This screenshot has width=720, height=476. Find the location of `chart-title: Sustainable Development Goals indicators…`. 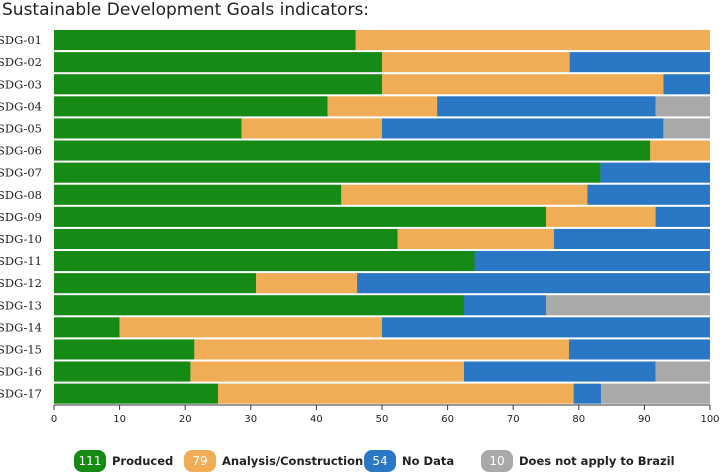

chart-title: Sustainable Development Goals indicators… is located at coordinates (186, 10).